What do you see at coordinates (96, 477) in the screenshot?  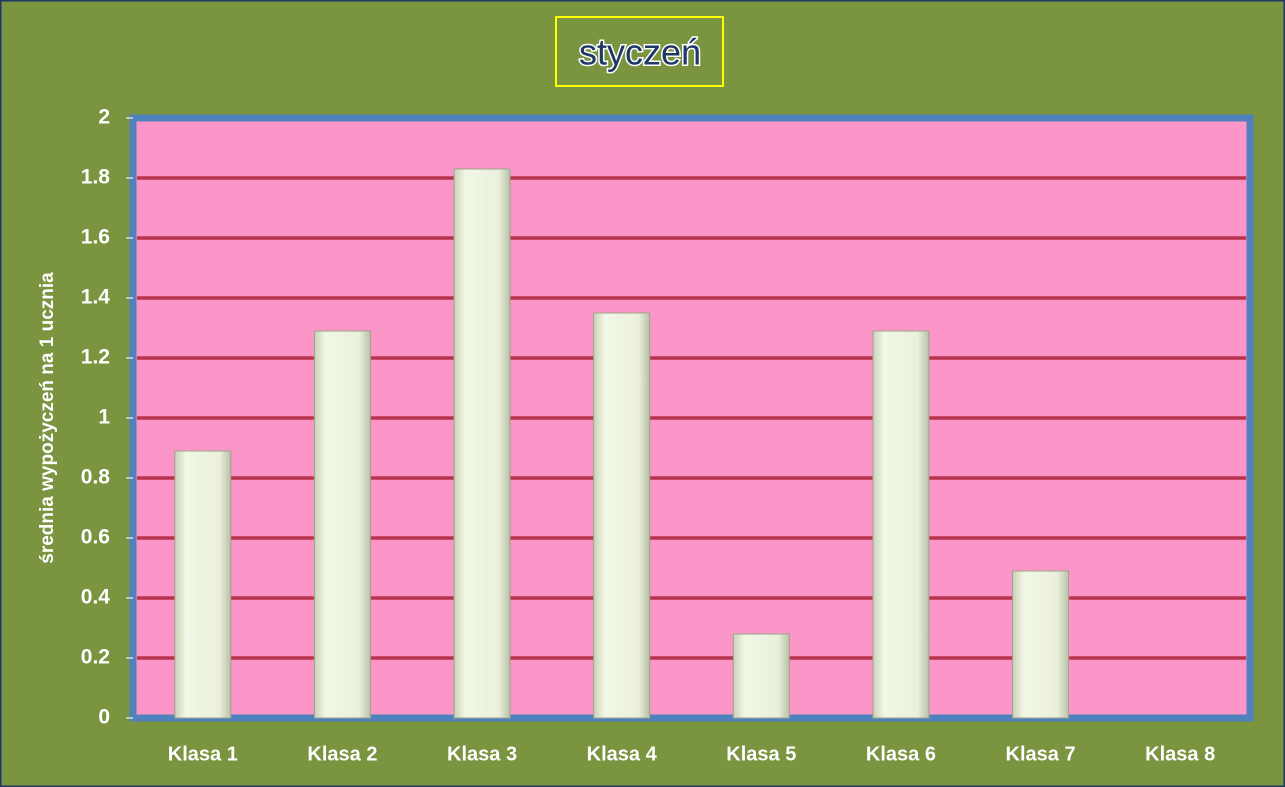 I see `y-tick-label: 0.8` at bounding box center [96, 477].